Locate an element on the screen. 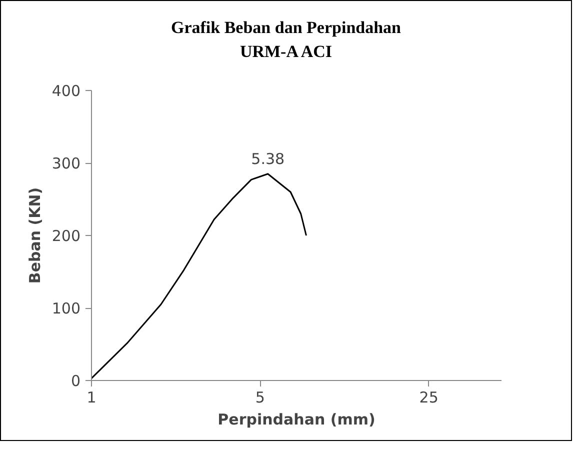 The height and width of the screenshot is (450, 575). x-axis-title: Perpindahan (mm) is located at coordinates (297, 419).